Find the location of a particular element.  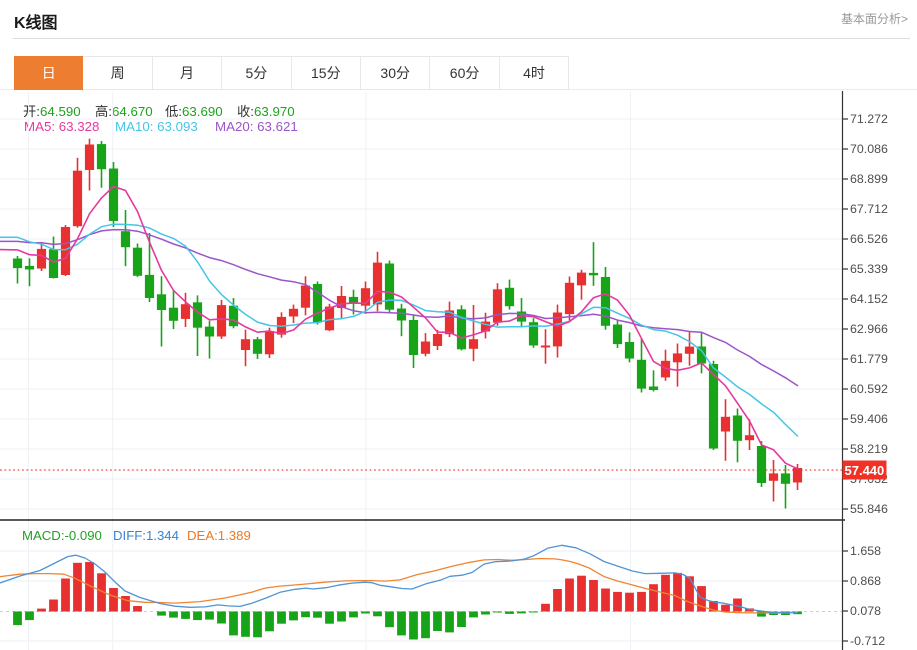

svg-text: 68.899 is located at coordinates (869, 179).